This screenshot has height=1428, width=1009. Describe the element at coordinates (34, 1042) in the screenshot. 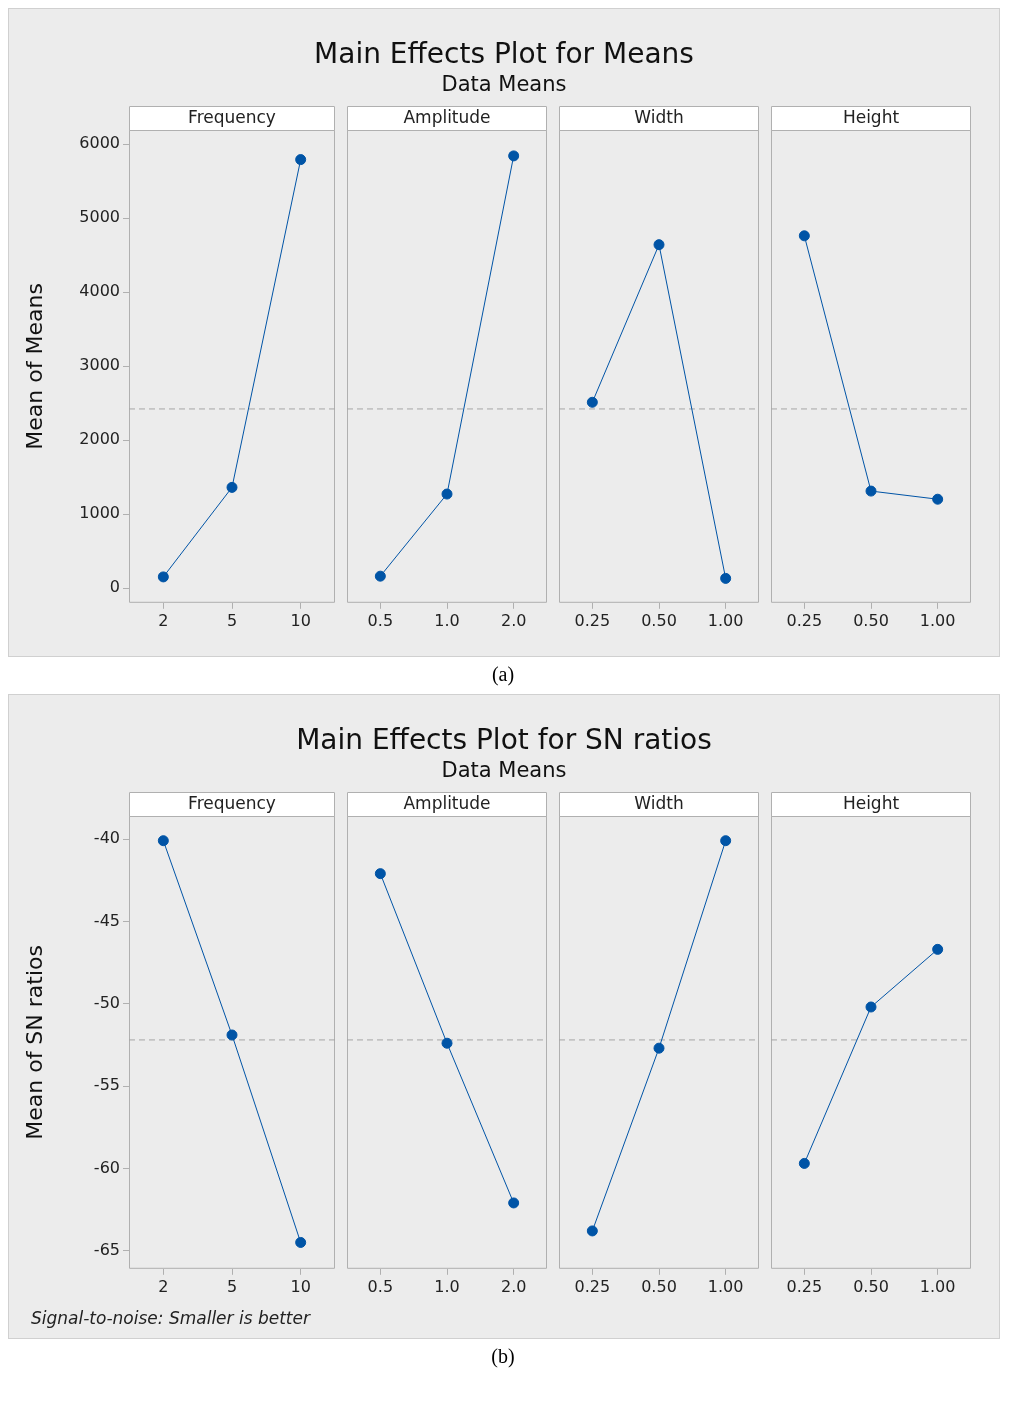

I see `y-axis-title: Mean of SN ratios` at that location.